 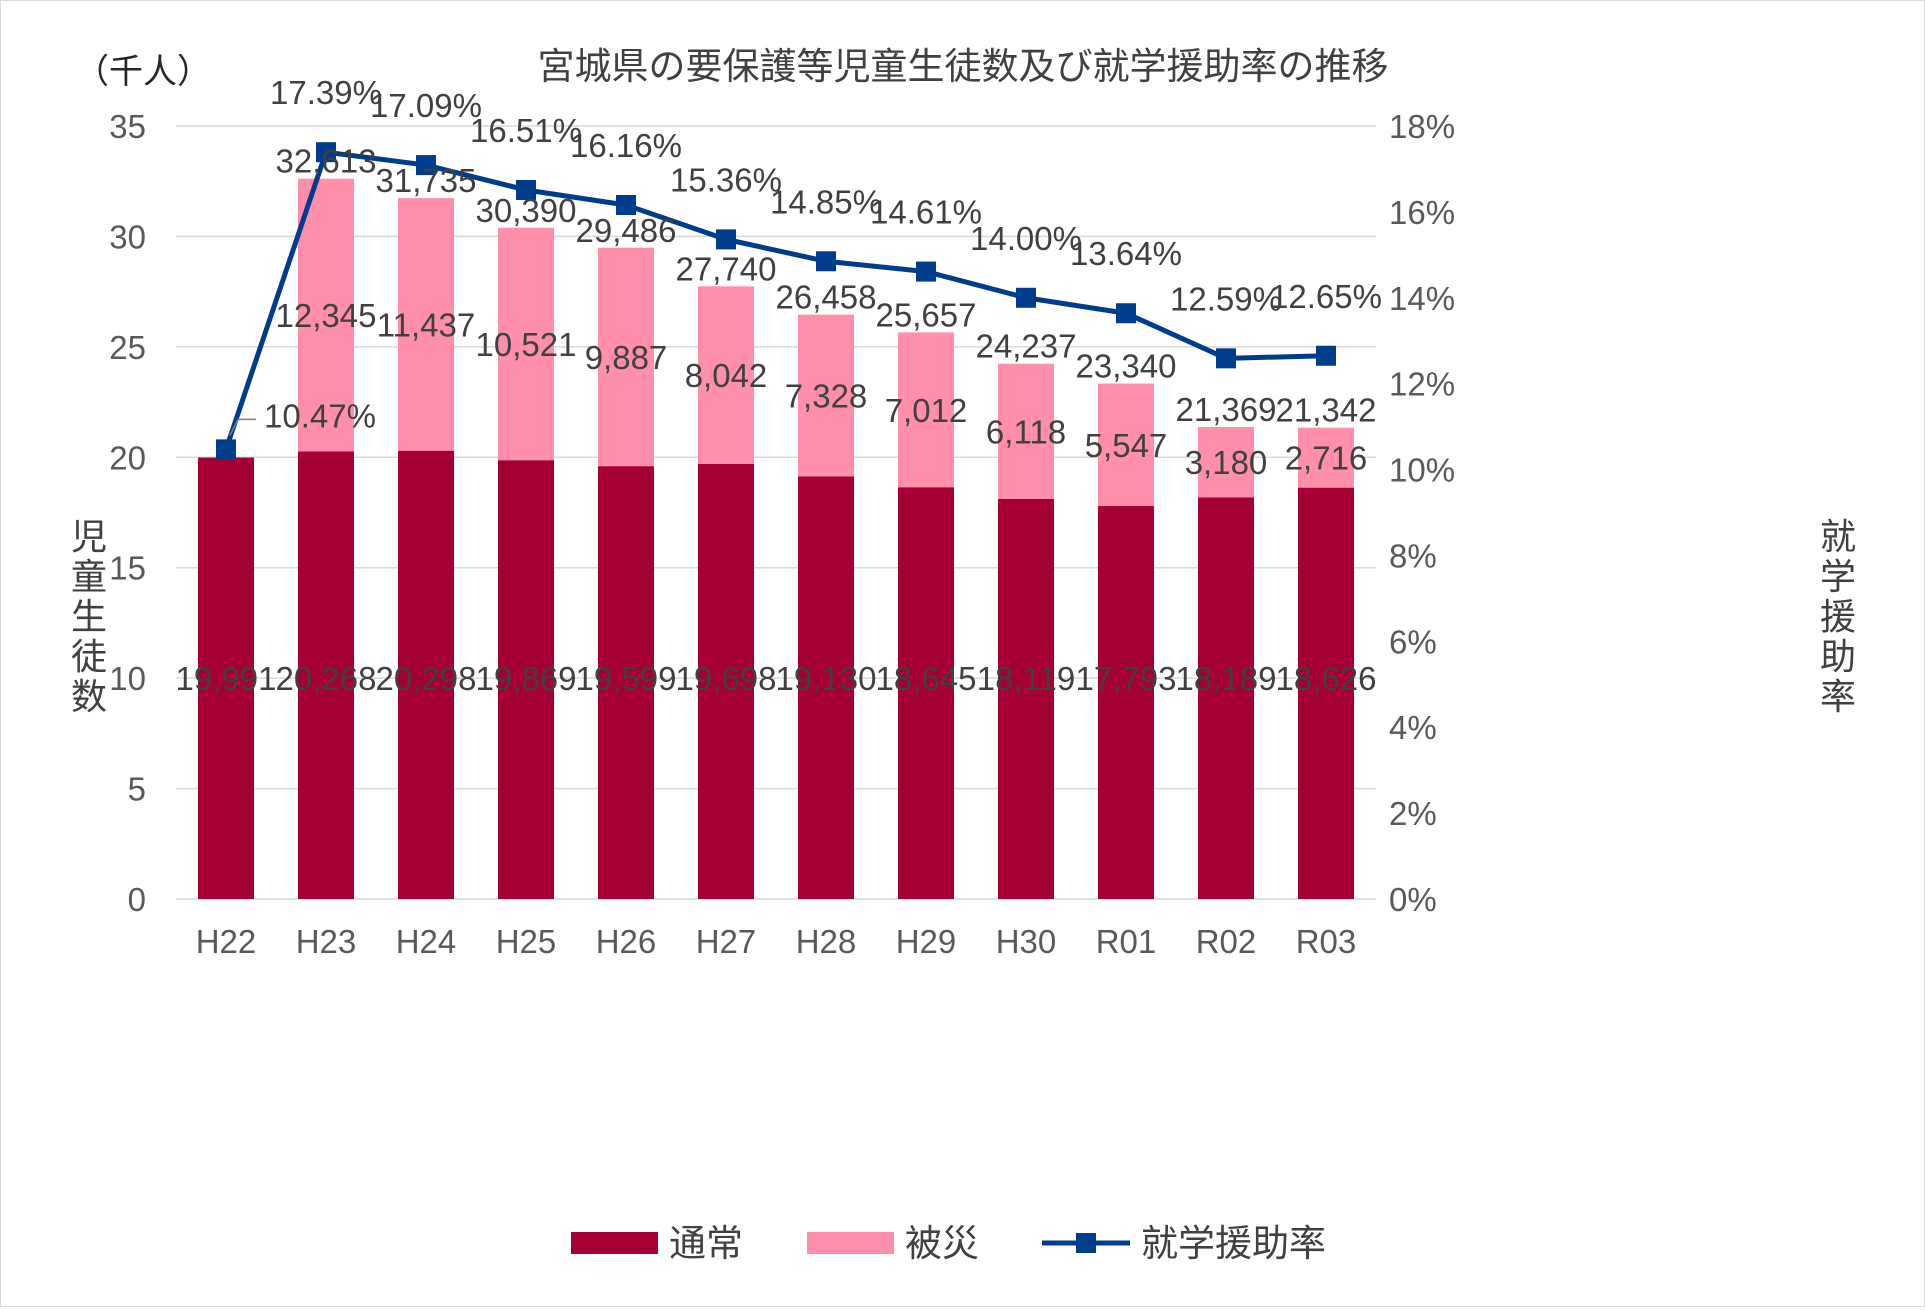 I want to click on data-label-total: 29,486, so click(x=626, y=230).